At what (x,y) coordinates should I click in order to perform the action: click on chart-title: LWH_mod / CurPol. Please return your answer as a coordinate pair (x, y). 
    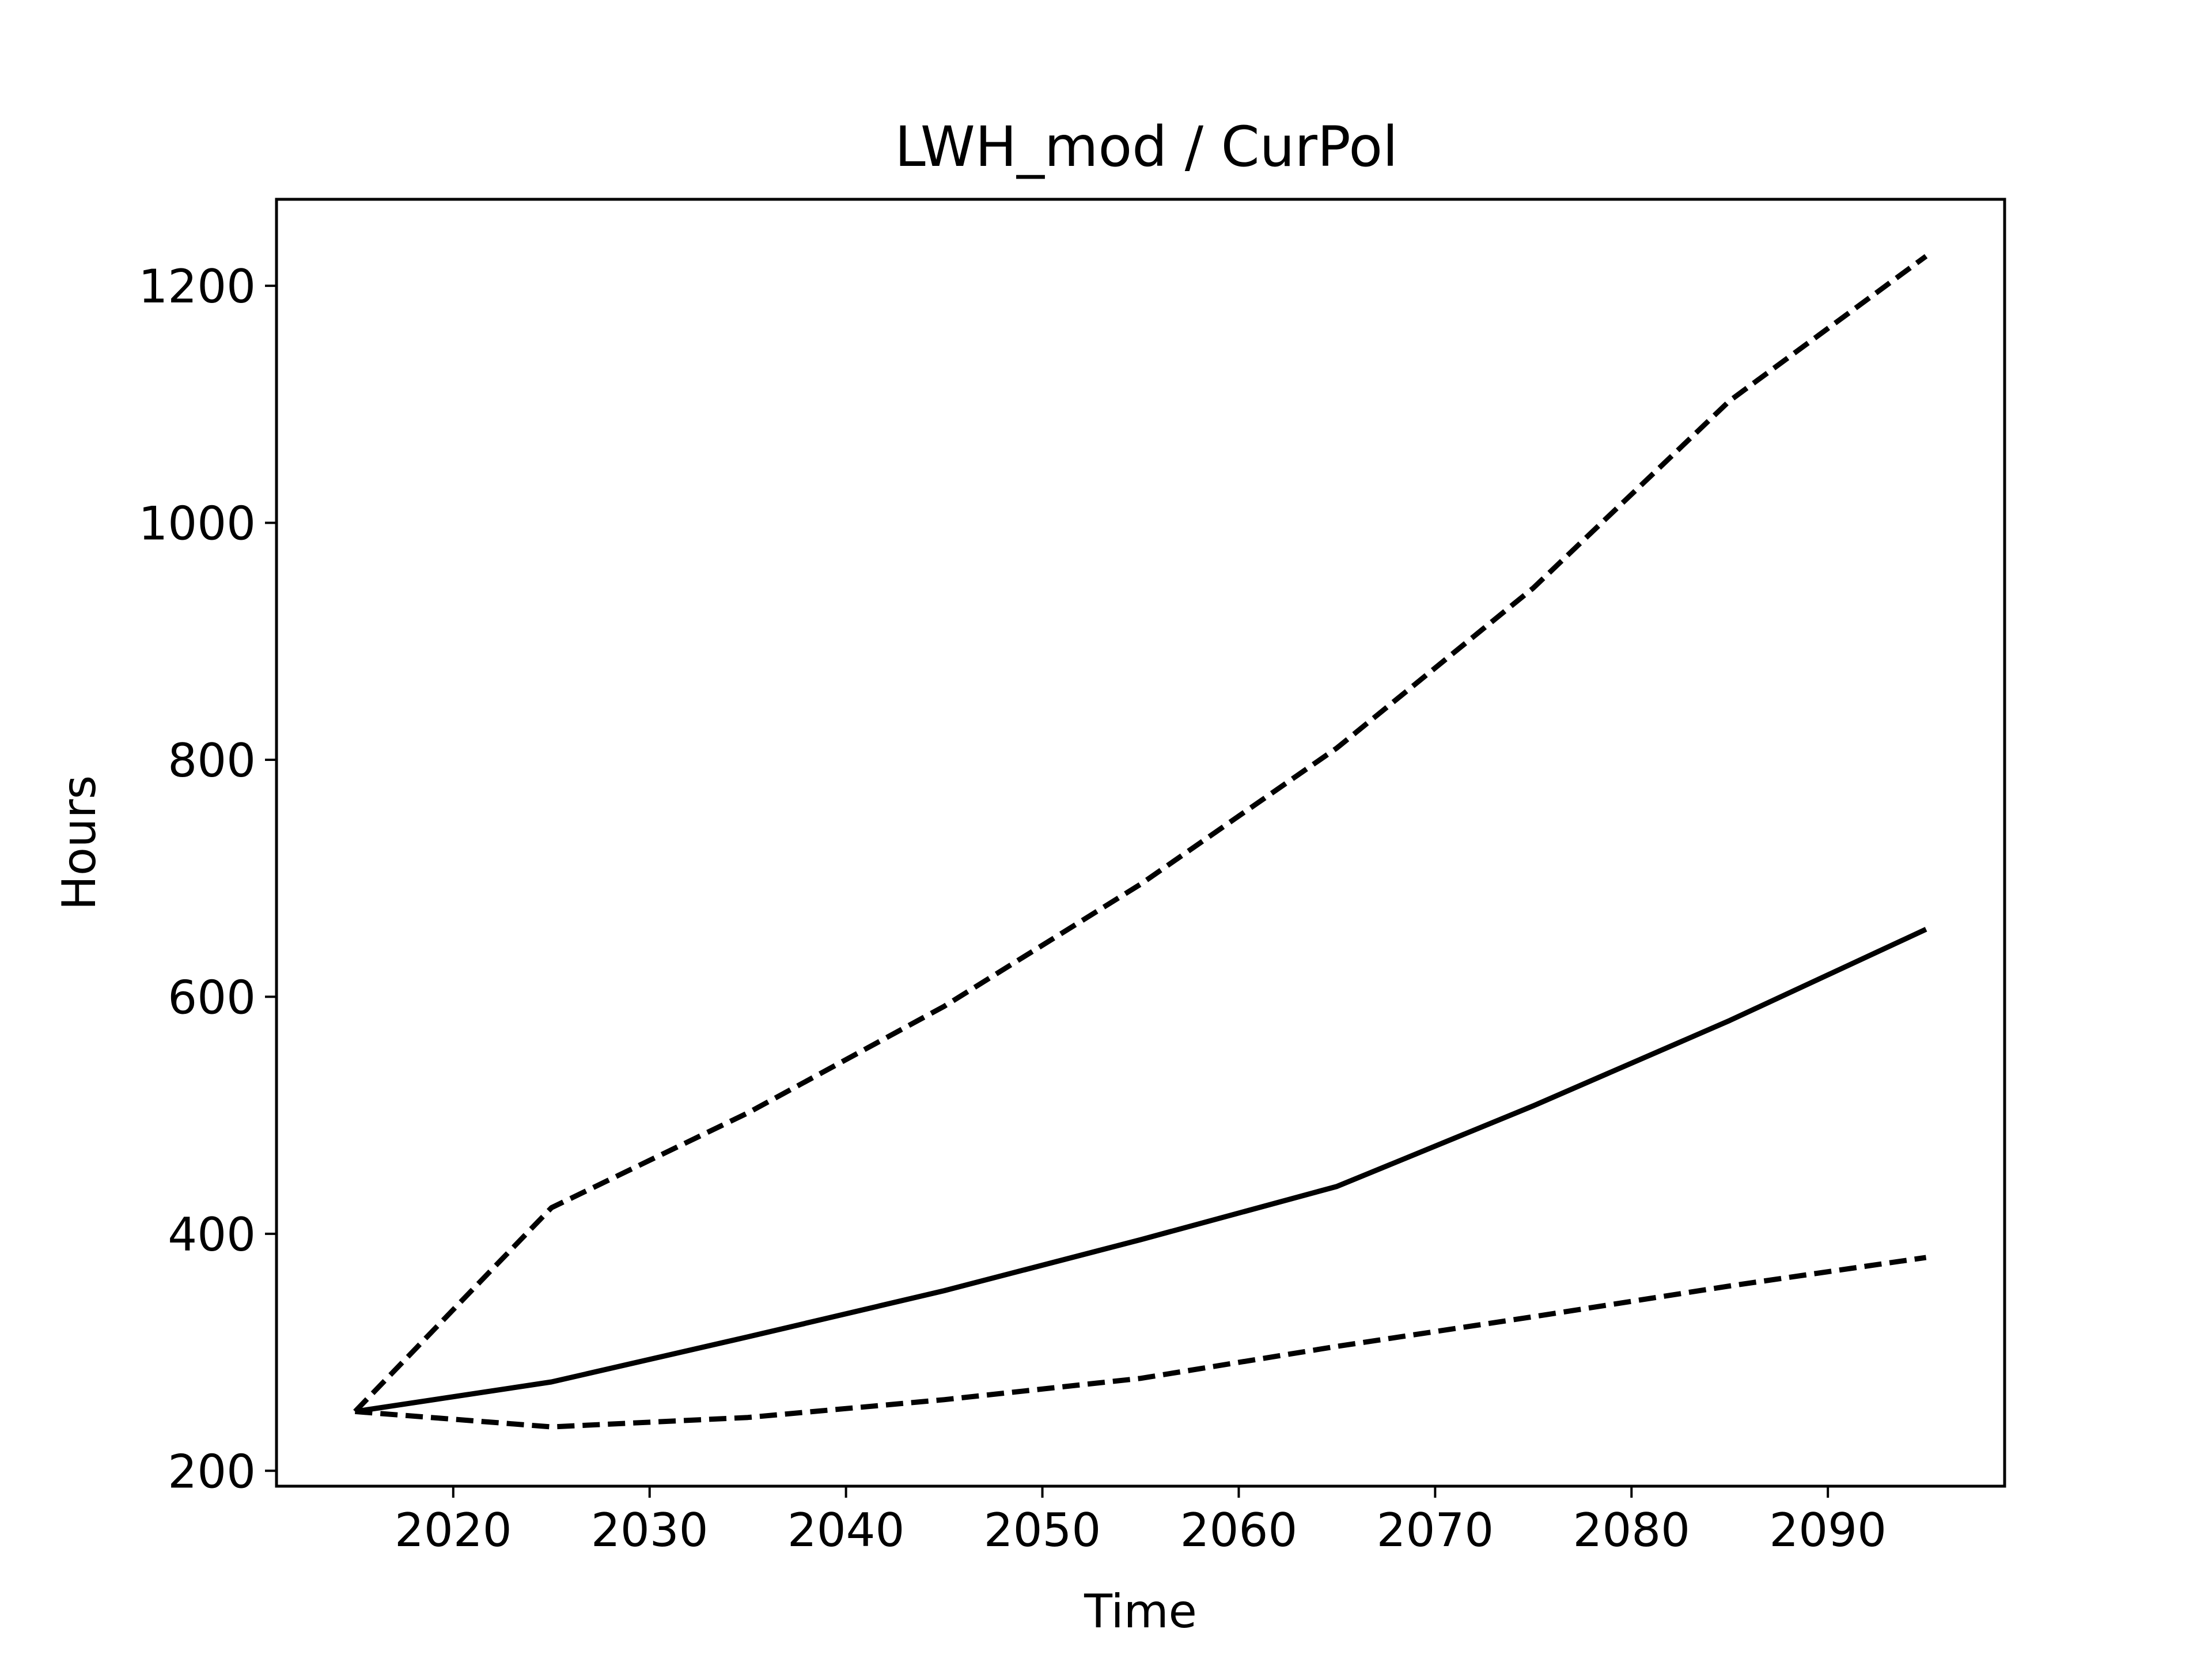
    Looking at the image, I should click on (1146, 147).